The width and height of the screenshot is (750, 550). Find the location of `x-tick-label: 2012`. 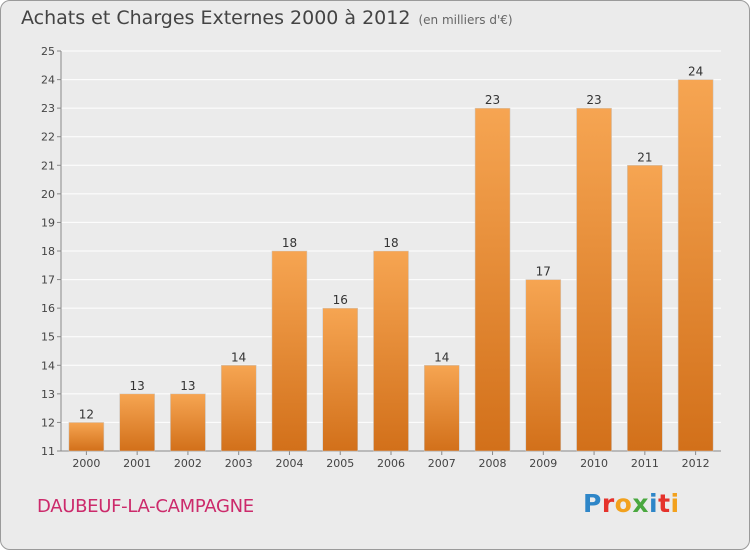

x-tick-label: 2012 is located at coordinates (696, 463).